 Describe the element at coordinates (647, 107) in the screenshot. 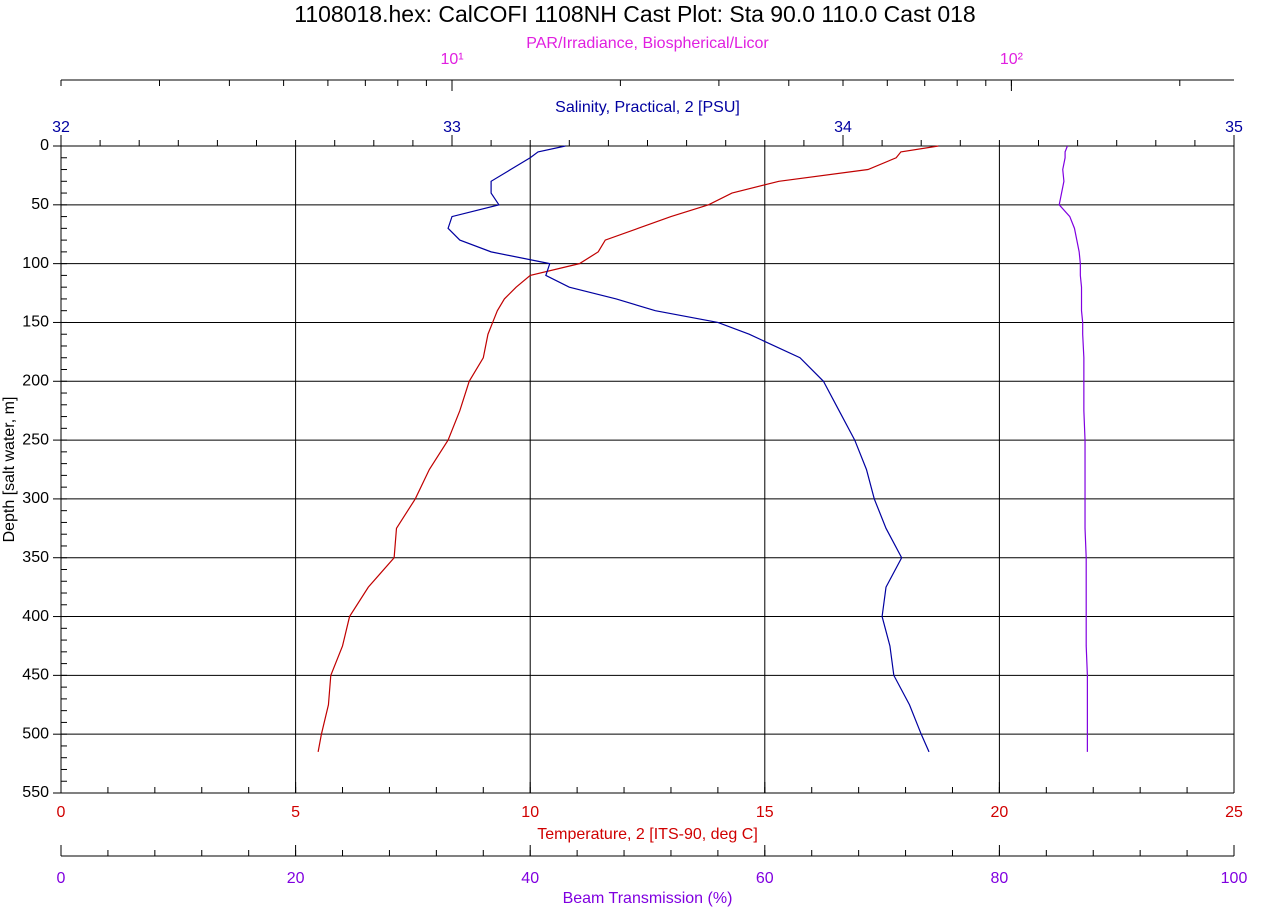

I see `x-axis-title: Salinity, Practical, 2 [PSU]` at that location.